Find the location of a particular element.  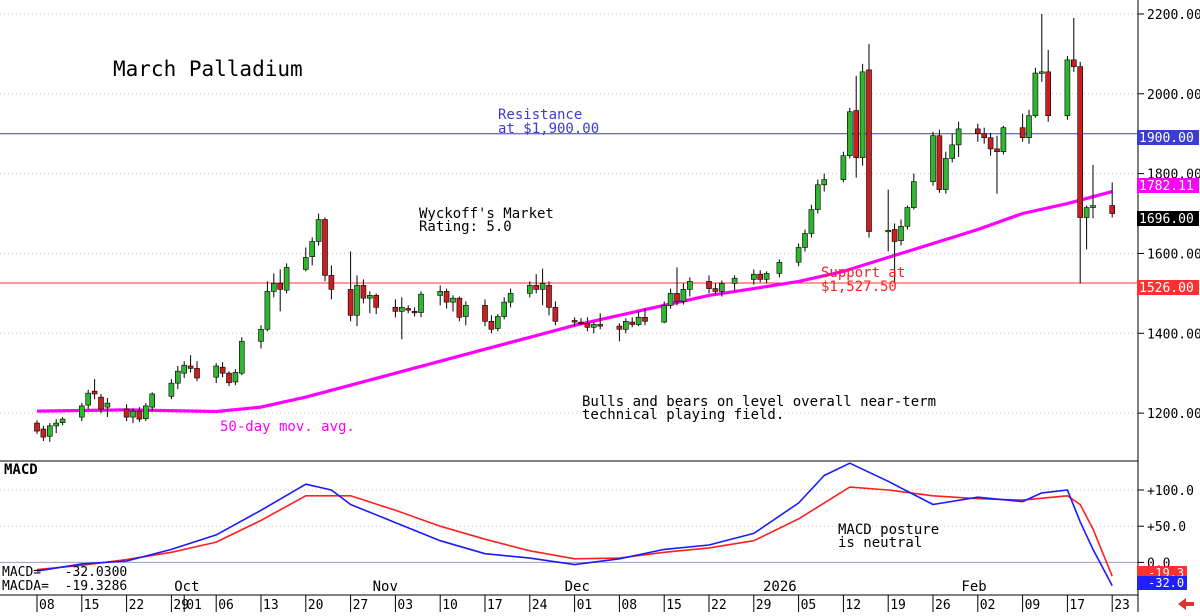

month-label: Nov is located at coordinates (385, 587).